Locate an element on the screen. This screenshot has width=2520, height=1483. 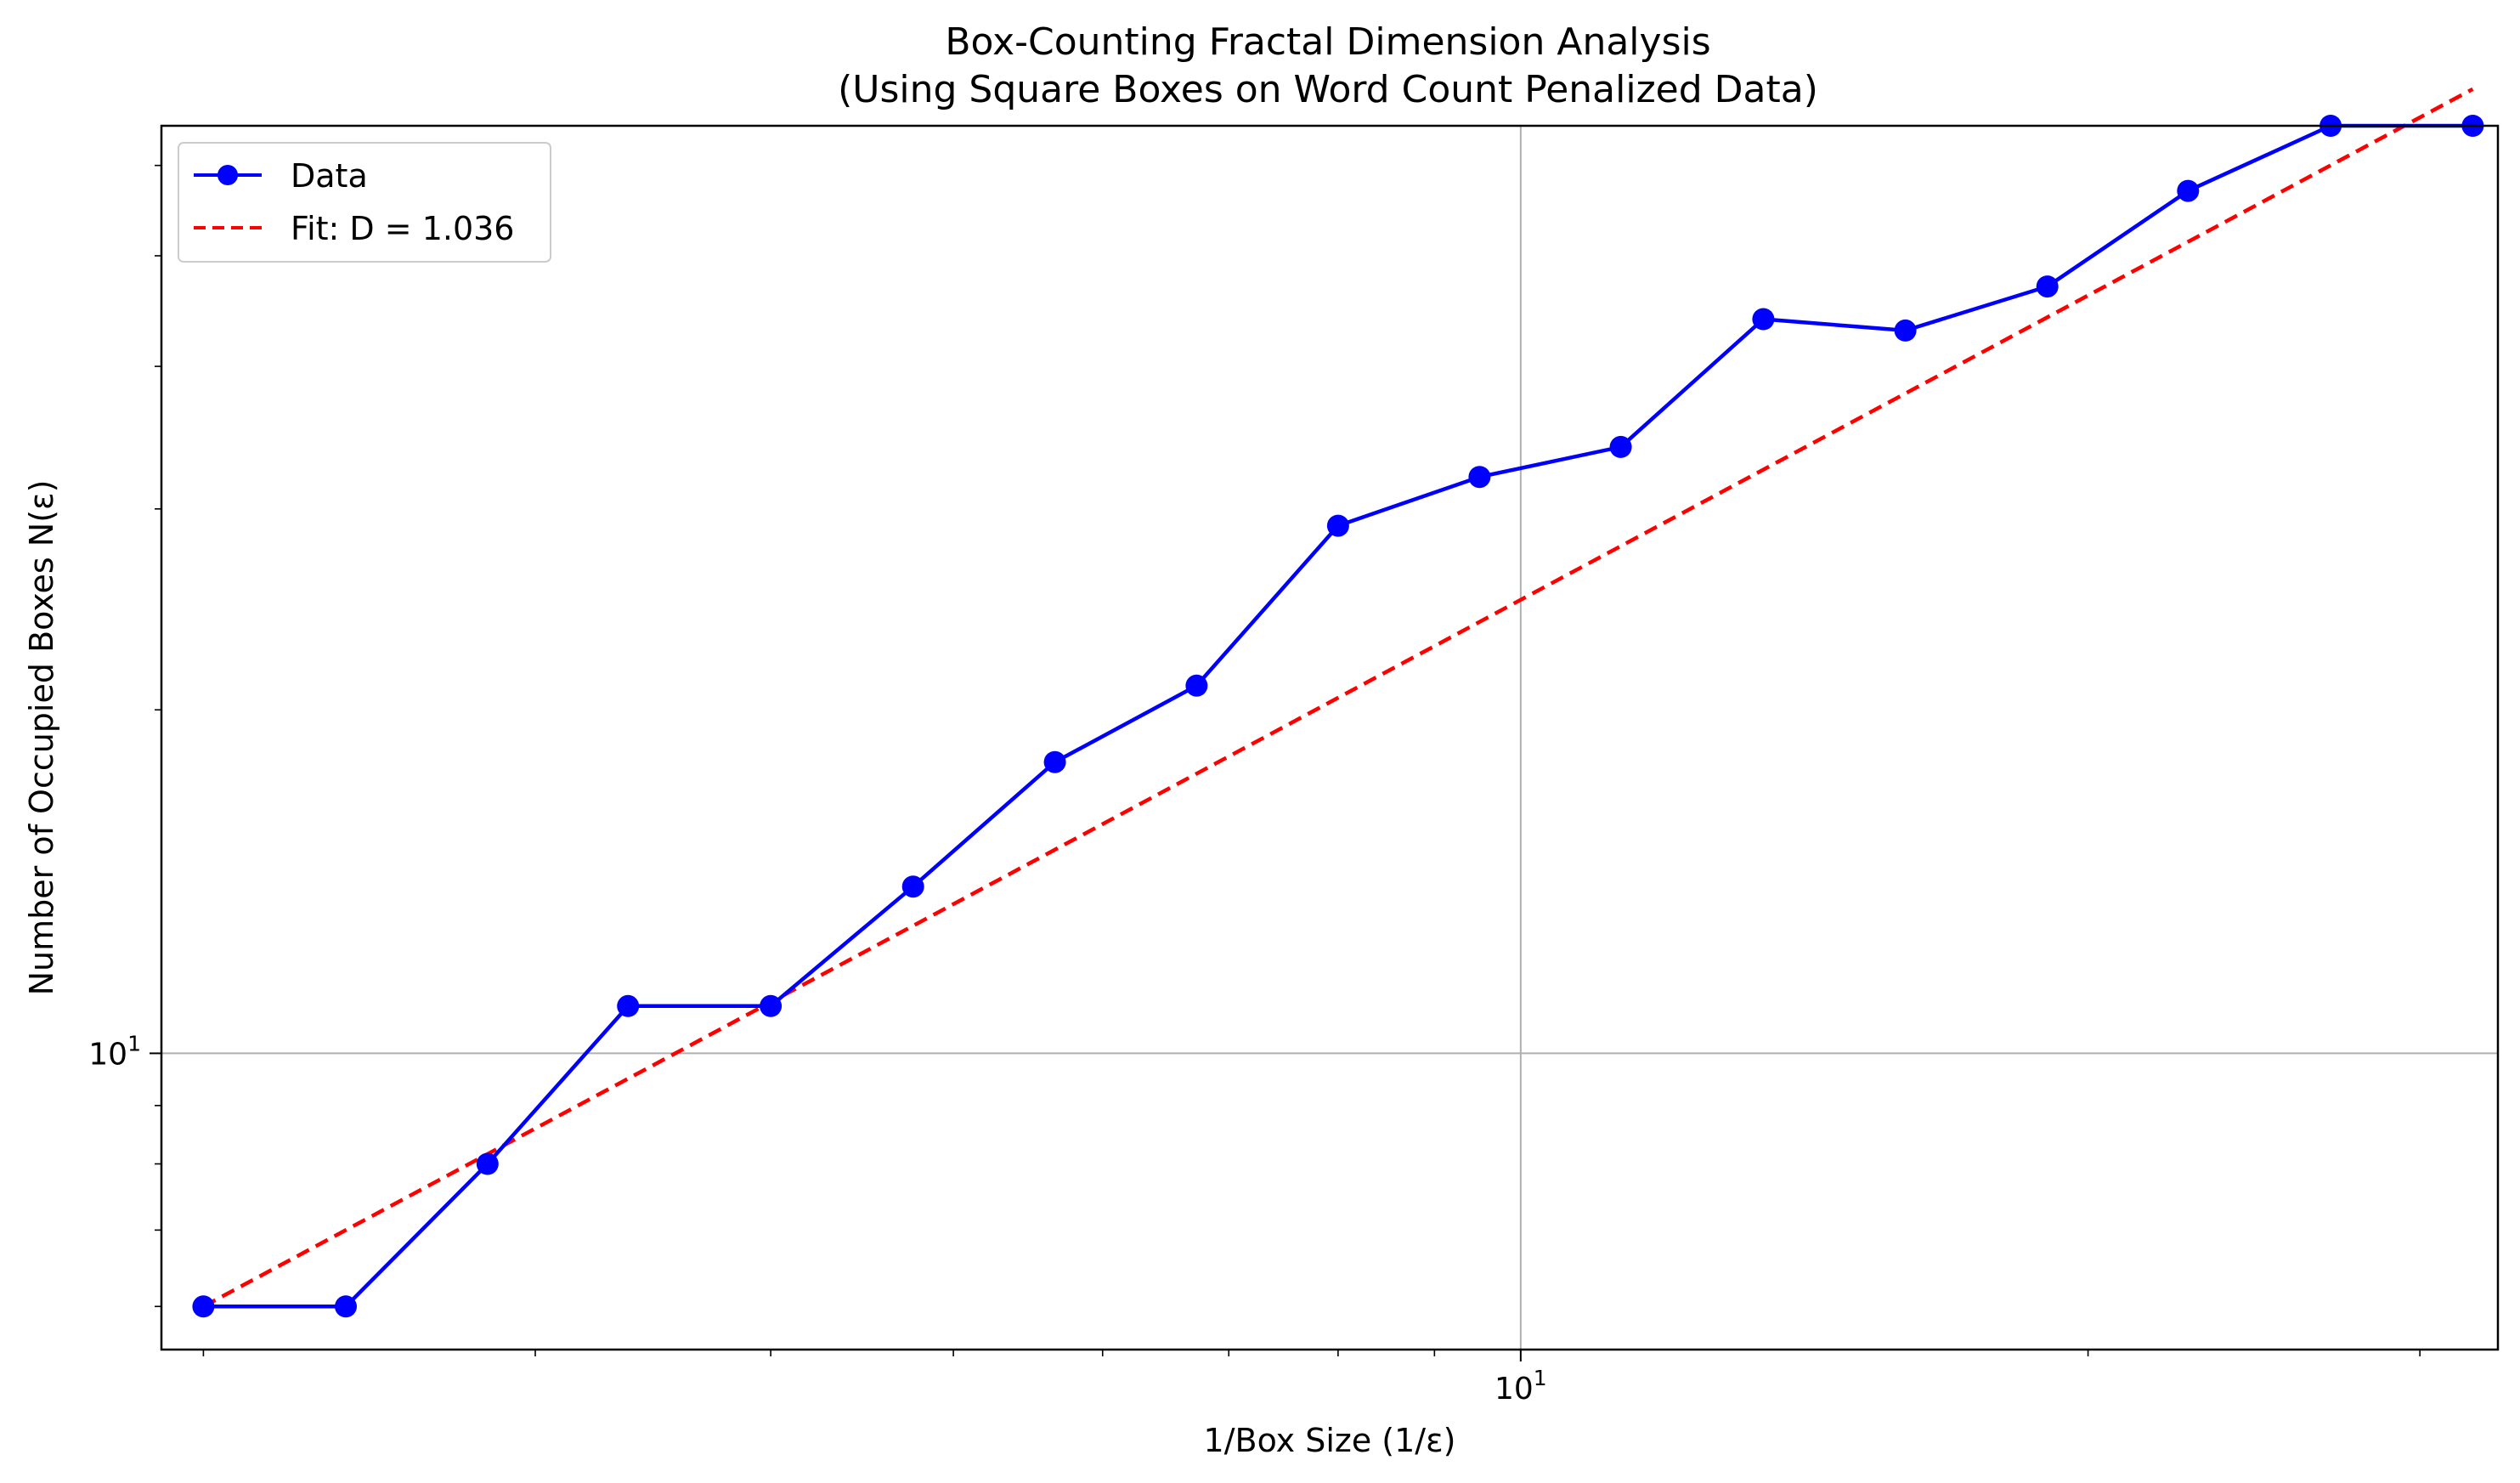
legend-data-label: Data is located at coordinates (329, 176).